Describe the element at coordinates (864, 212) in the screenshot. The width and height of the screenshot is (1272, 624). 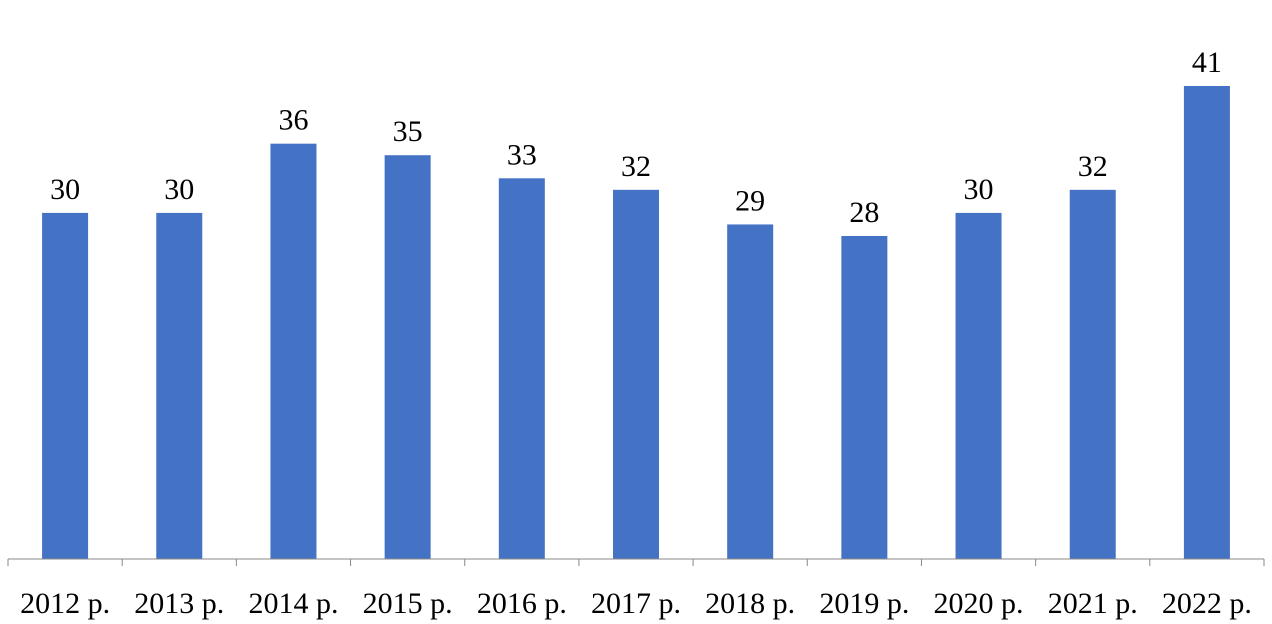
I see `data-label-7: 28` at that location.